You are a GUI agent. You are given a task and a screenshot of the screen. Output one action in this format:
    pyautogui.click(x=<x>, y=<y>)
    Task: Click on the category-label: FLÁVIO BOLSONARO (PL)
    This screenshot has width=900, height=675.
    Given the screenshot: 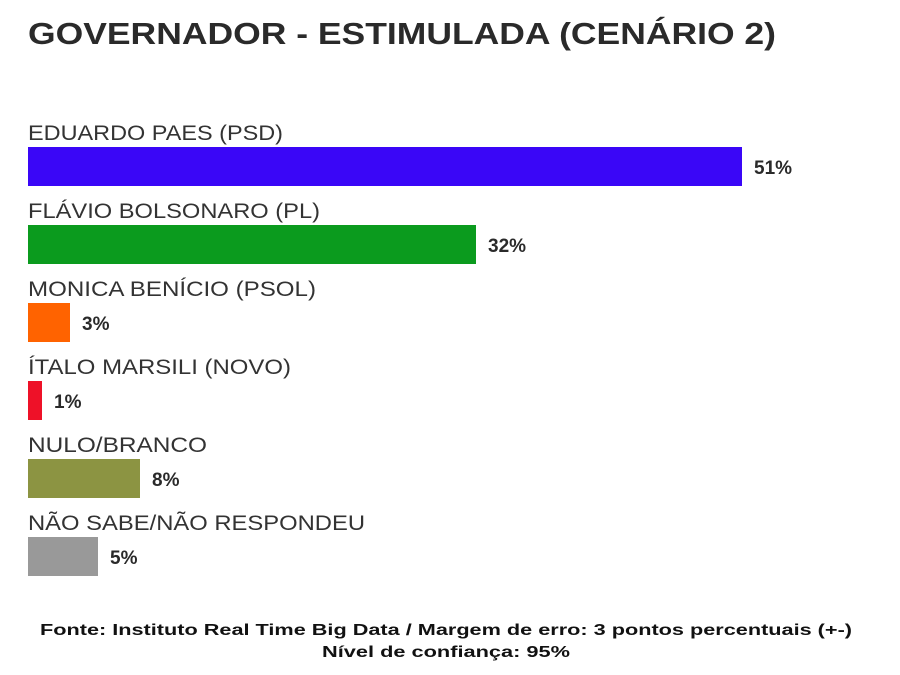 What is the action you would take?
    pyautogui.click(x=174, y=211)
    